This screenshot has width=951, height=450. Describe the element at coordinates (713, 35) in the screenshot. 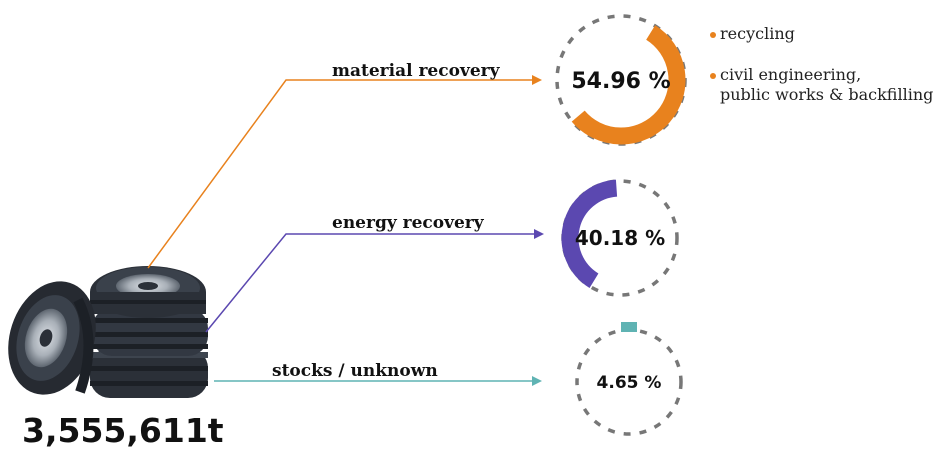

I see `legend-bullet-recycling` at that location.